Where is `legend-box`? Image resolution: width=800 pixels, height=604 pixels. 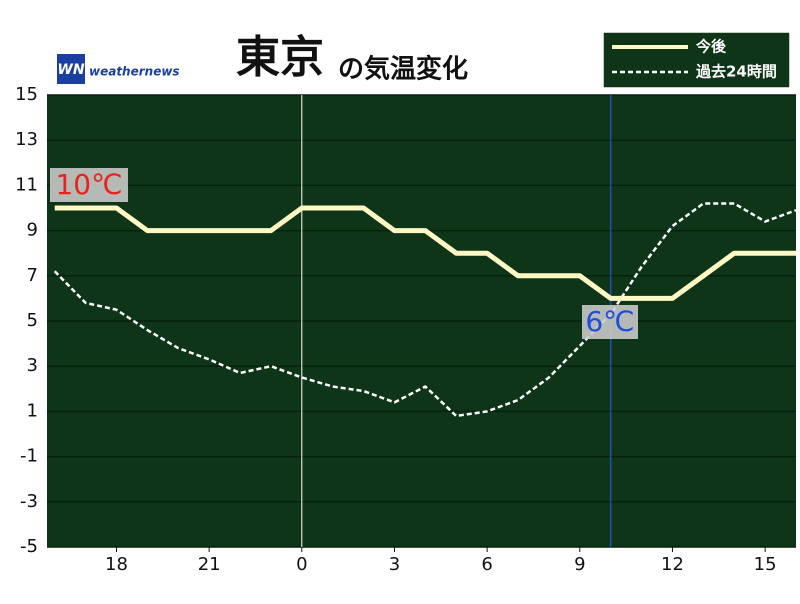 legend-box is located at coordinates (696, 60).